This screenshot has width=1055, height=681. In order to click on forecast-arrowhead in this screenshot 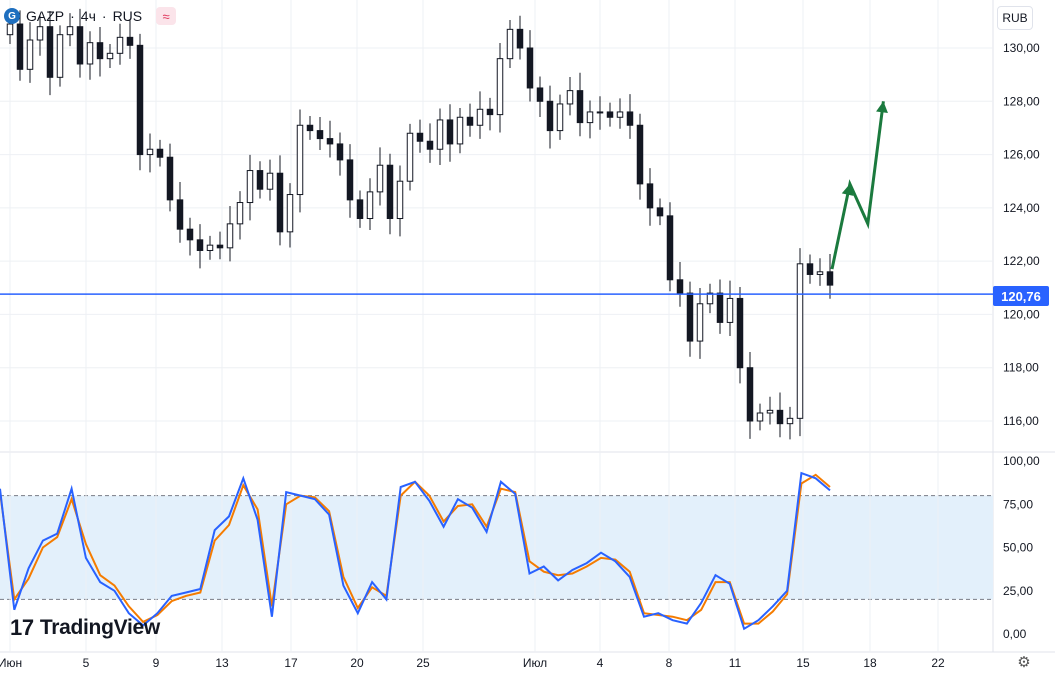, I will do `click(847, 189)`.